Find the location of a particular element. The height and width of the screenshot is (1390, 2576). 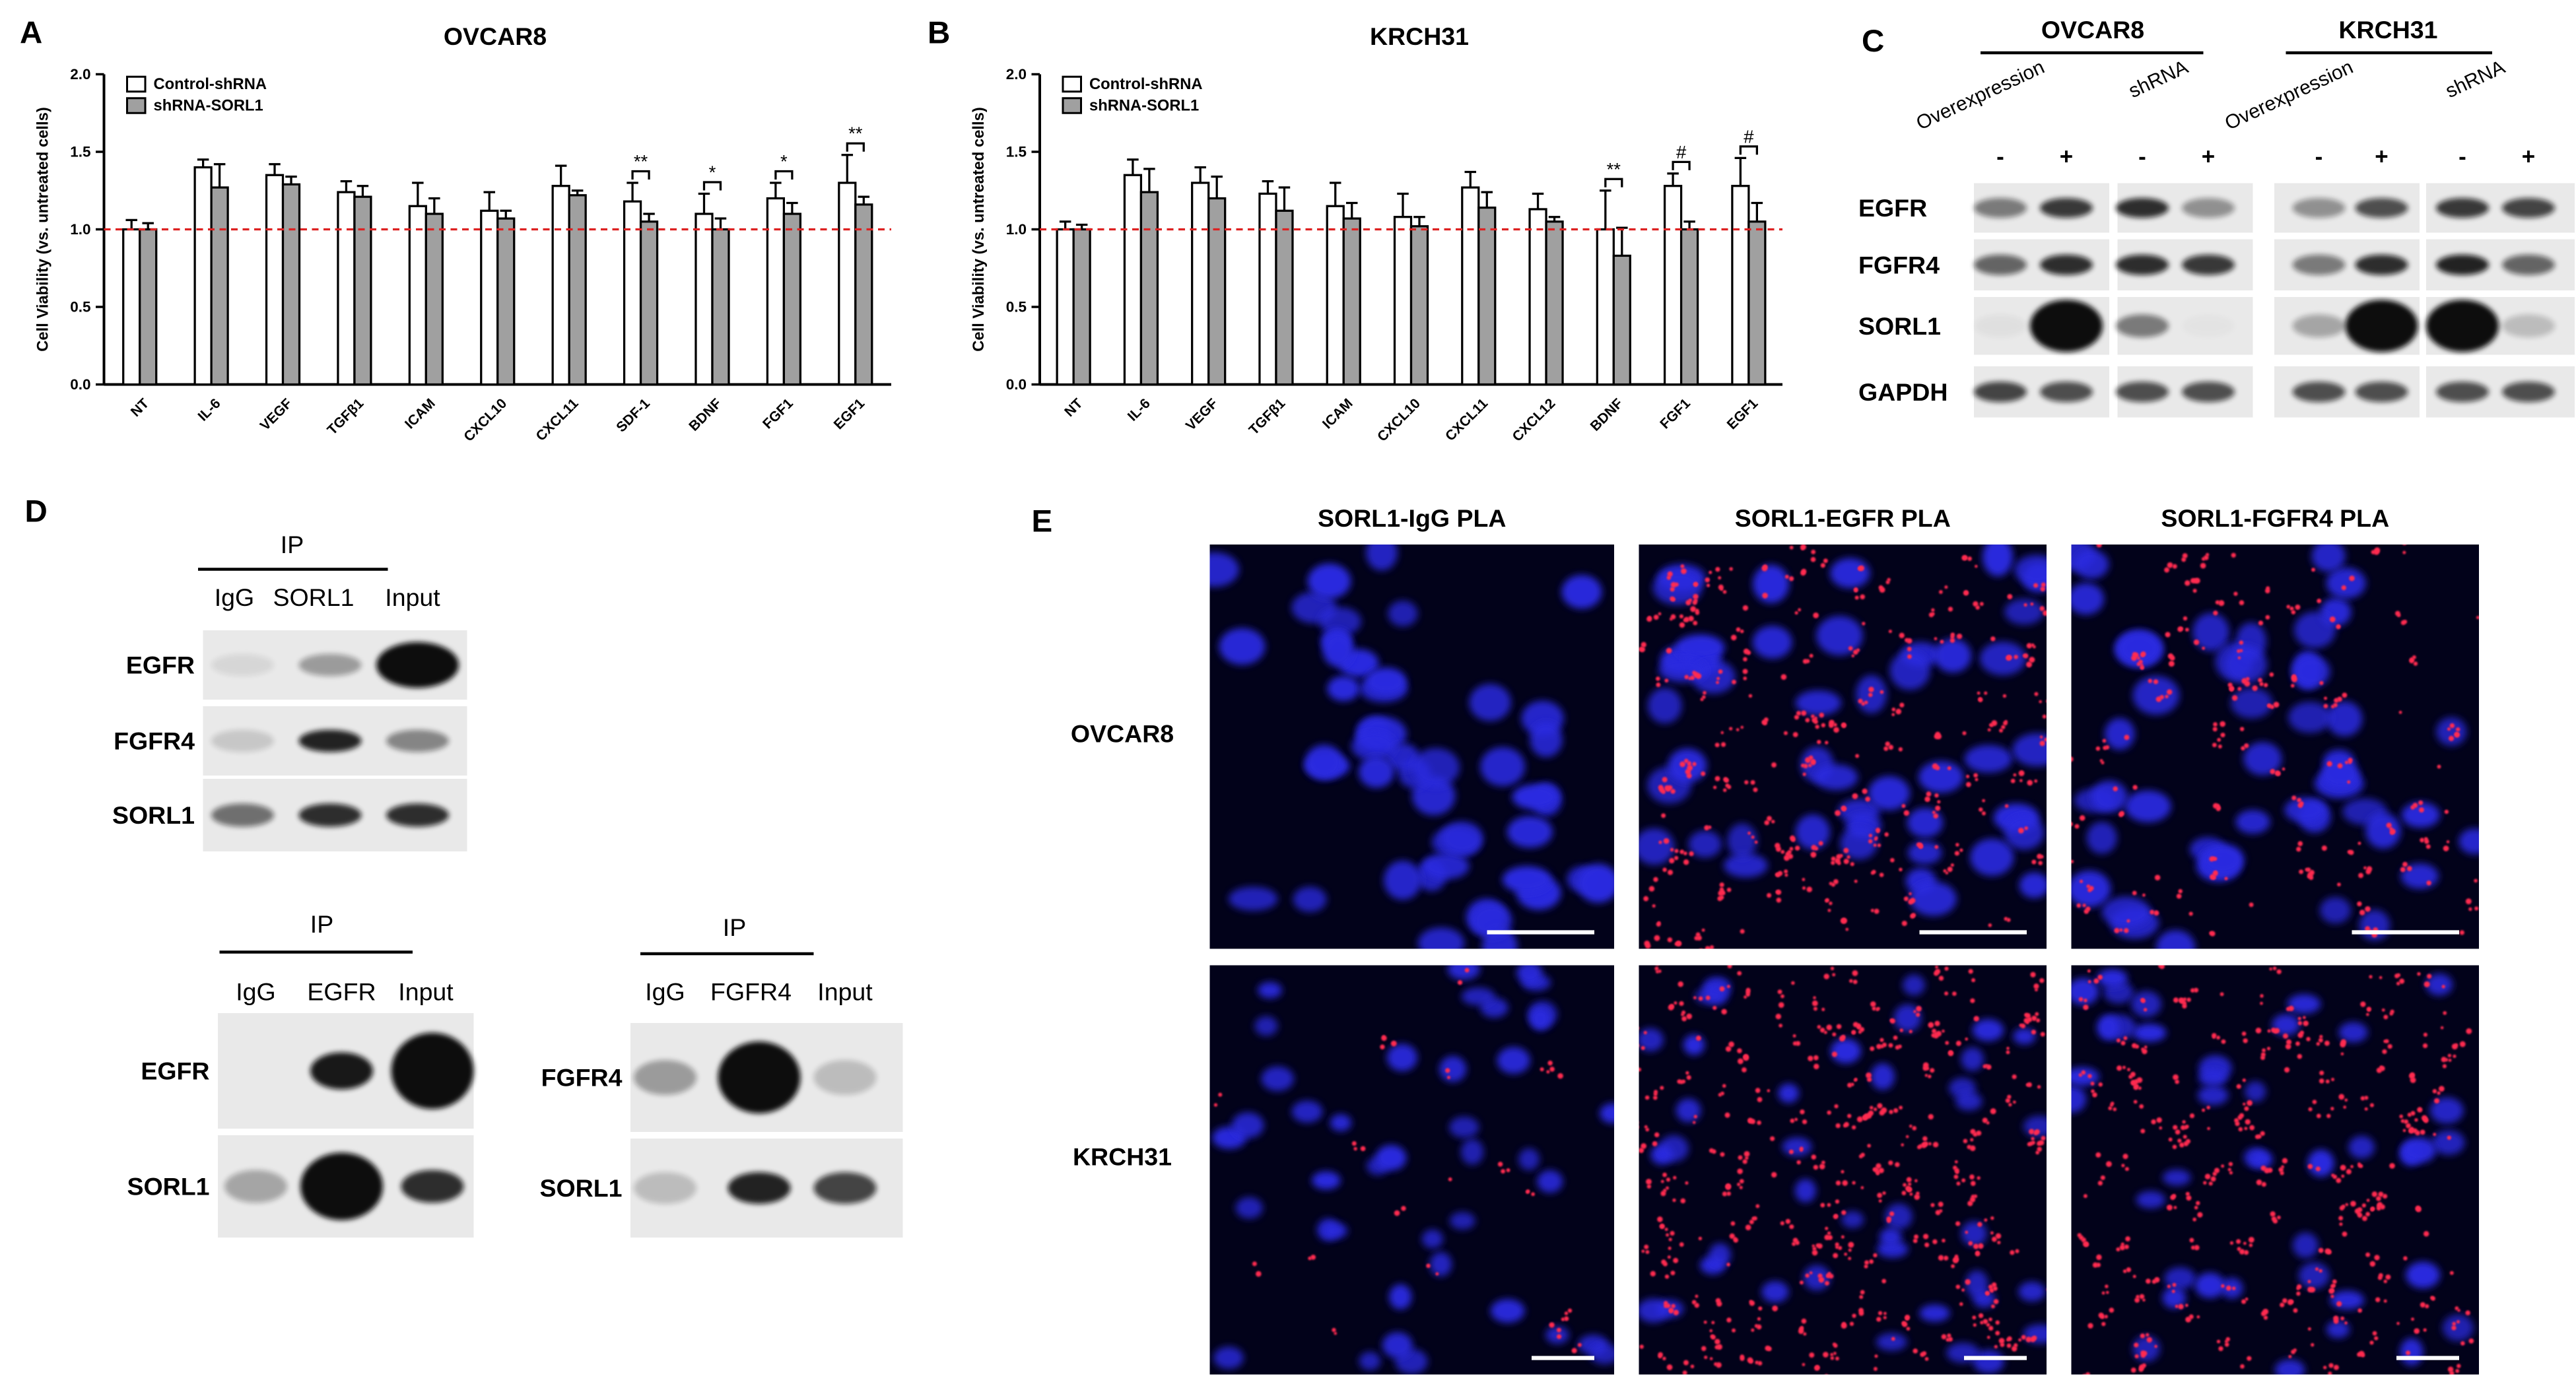

y-tick-label: 0.5 is located at coordinates (1016, 307).